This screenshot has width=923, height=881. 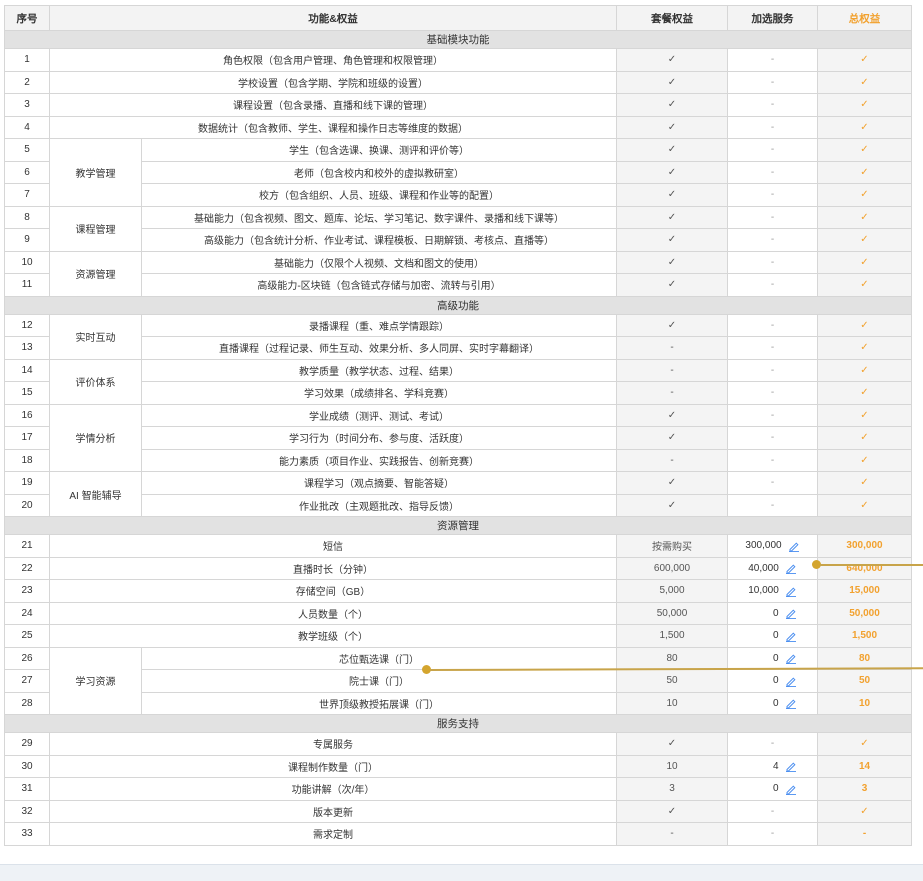 What do you see at coordinates (27, 82) in the screenshot?
I see `row-index: 2` at bounding box center [27, 82].